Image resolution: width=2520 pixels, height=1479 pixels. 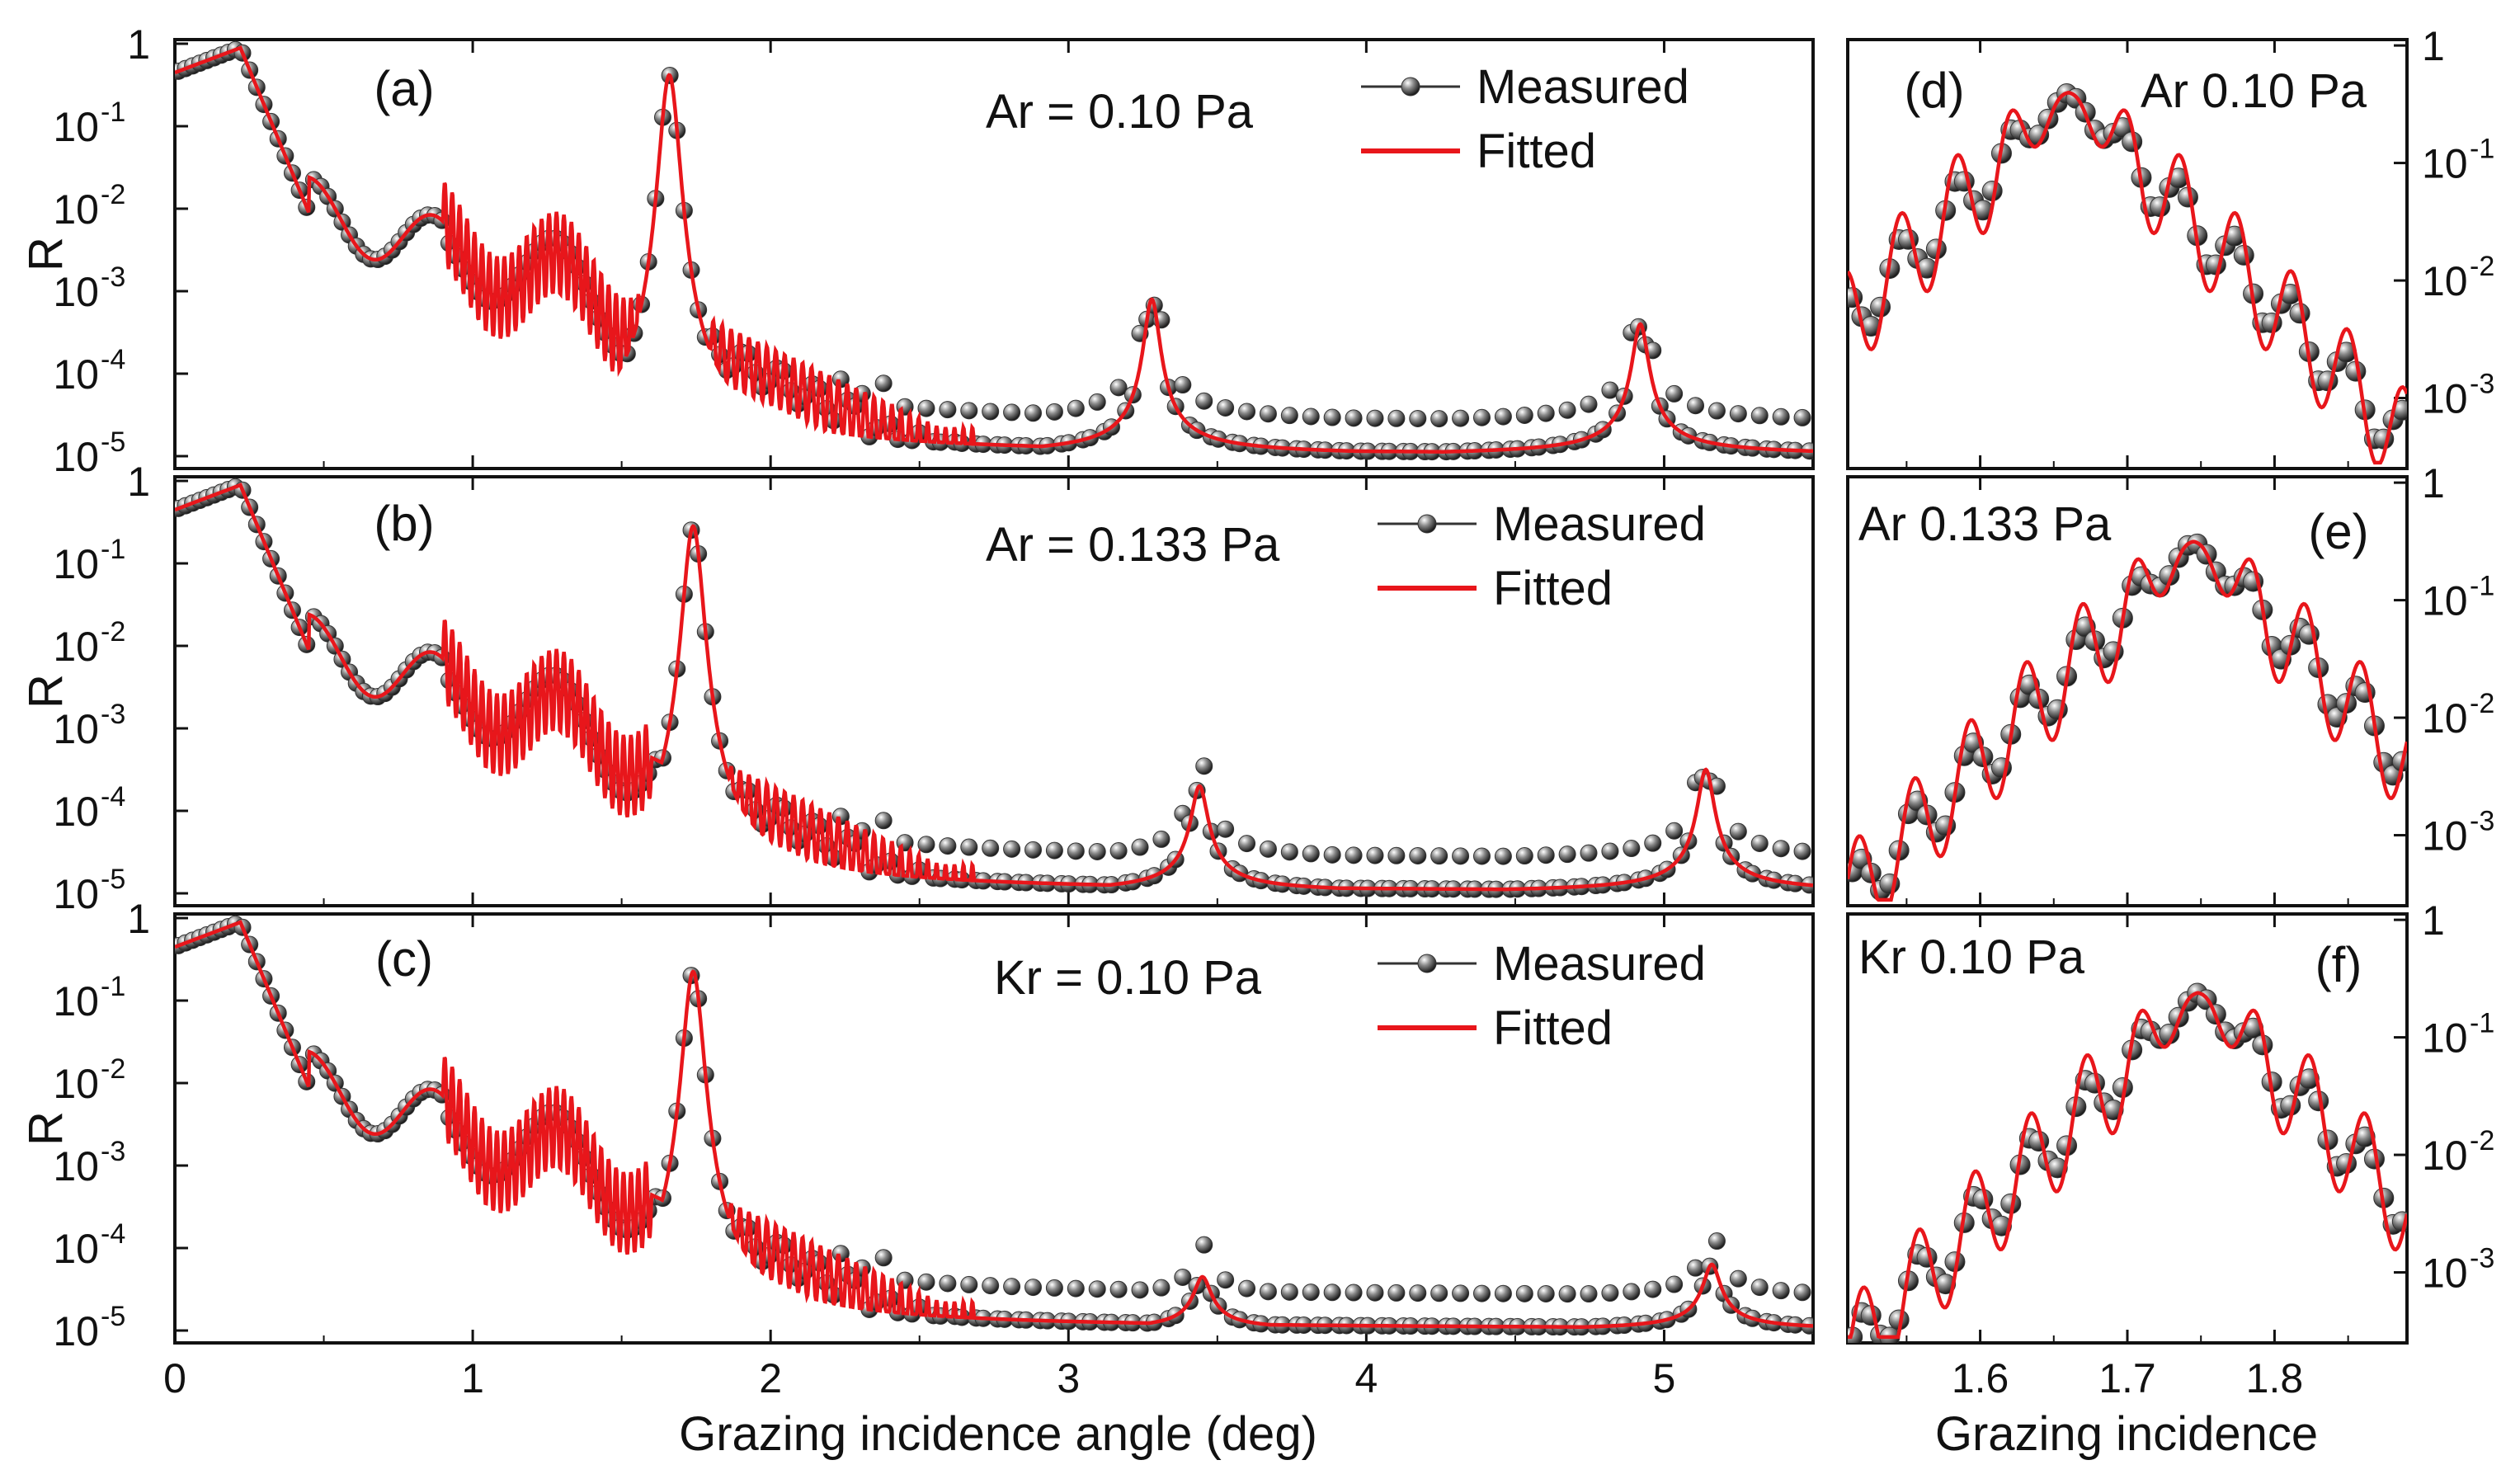 What do you see at coordinates (404, 89) in the screenshot?
I see `panel-label: (a)` at bounding box center [404, 89].